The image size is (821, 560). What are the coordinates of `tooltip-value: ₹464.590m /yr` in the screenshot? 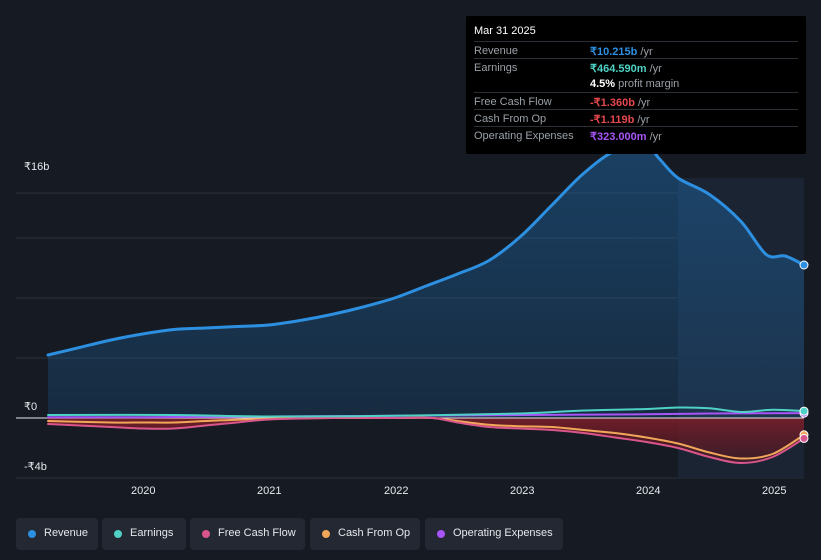 It's located at (626, 69).